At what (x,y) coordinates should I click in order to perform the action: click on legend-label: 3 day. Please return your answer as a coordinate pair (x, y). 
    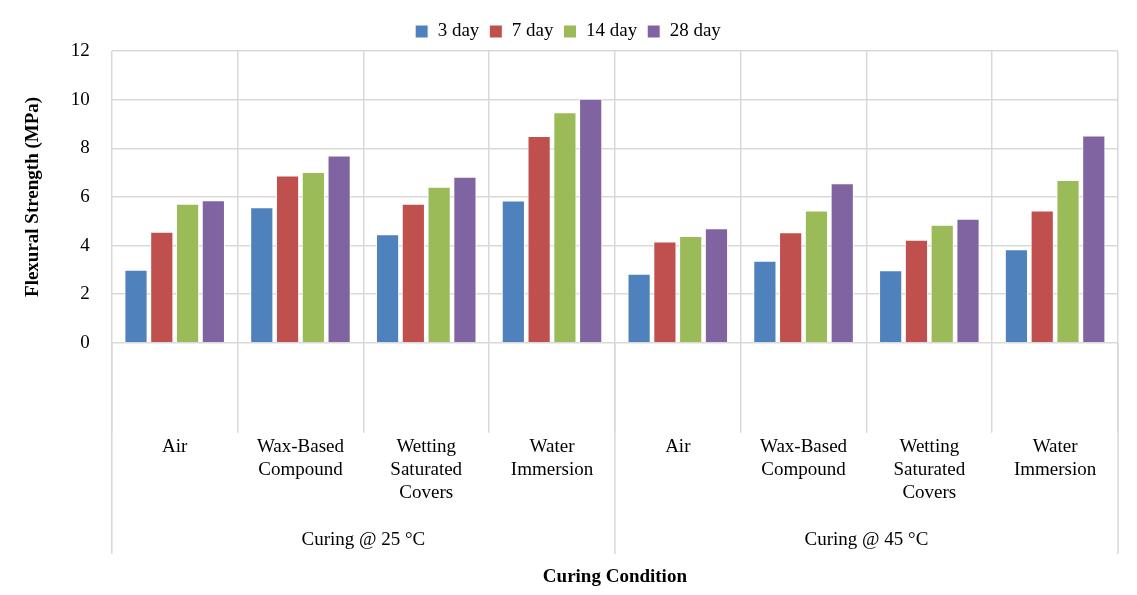
    Looking at the image, I should click on (458, 30).